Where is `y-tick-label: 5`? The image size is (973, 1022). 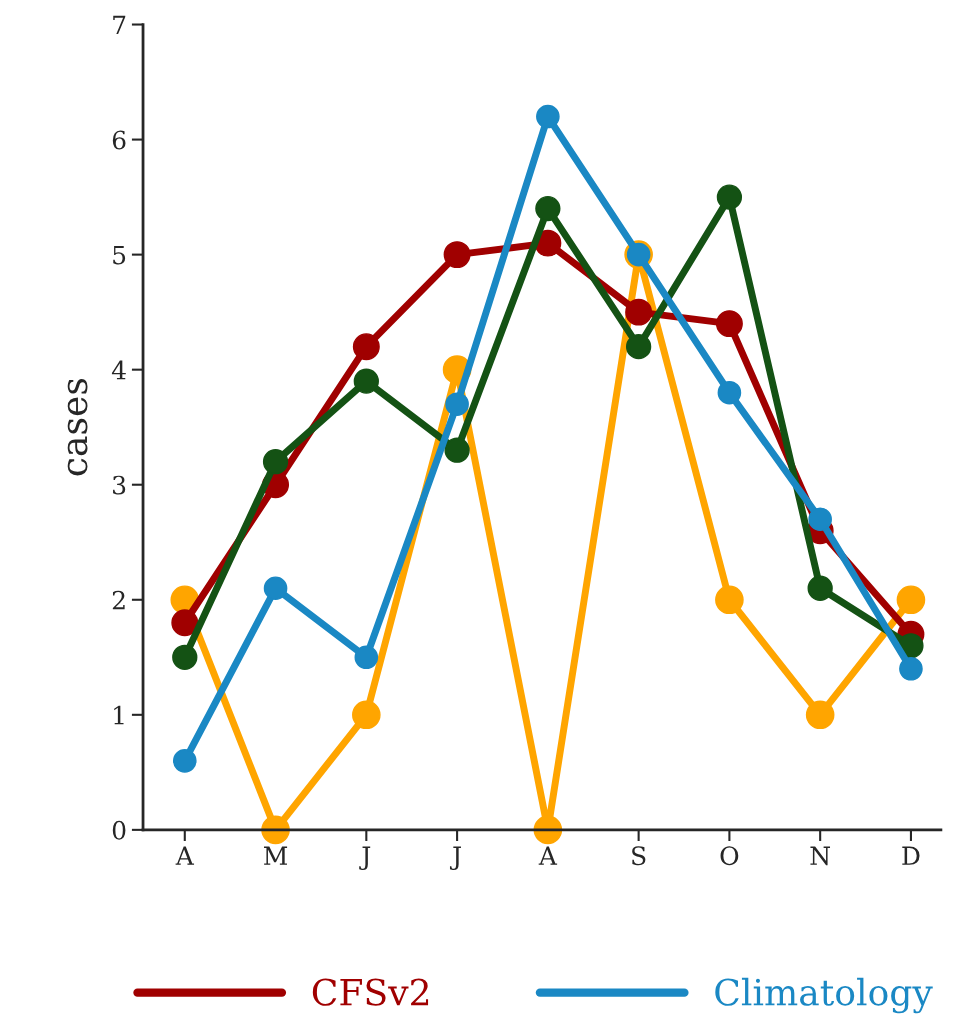 y-tick-label: 5 is located at coordinates (119, 255).